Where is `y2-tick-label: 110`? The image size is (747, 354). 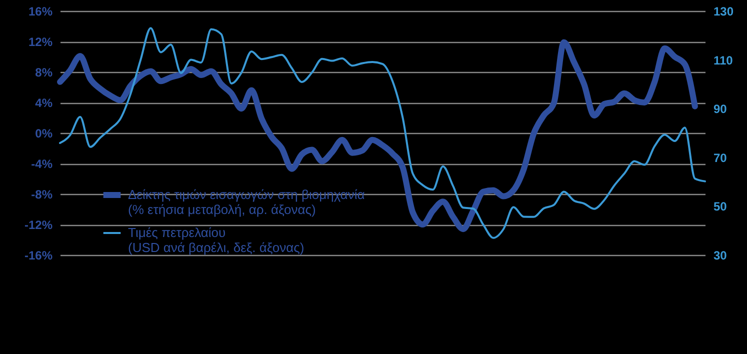 y2-tick-label: 110 is located at coordinates (724, 60).